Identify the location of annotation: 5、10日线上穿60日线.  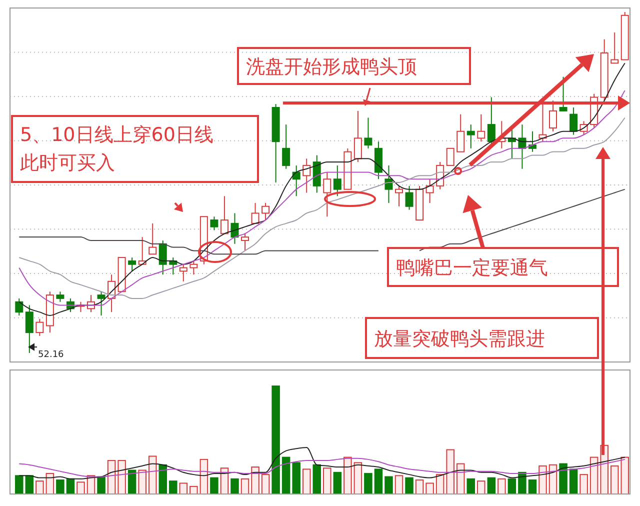
(117, 135).